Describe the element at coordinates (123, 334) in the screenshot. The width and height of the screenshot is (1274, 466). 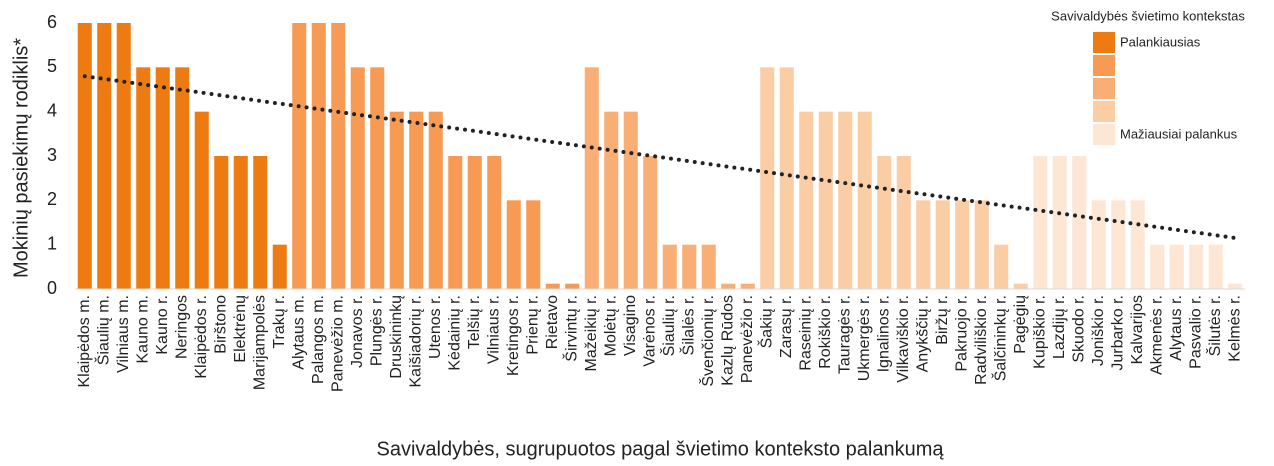
I see `x-tick-label: Vilniaus m.` at that location.